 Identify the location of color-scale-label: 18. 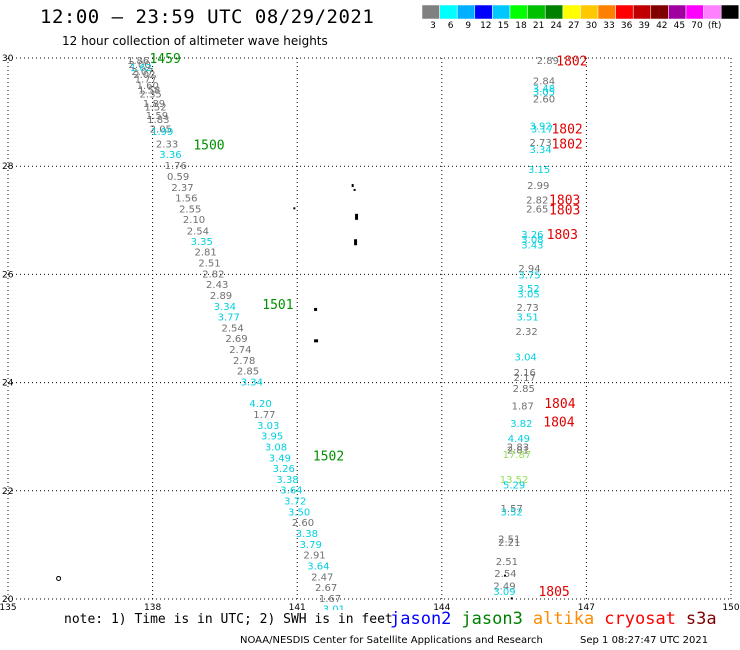
(521, 26).